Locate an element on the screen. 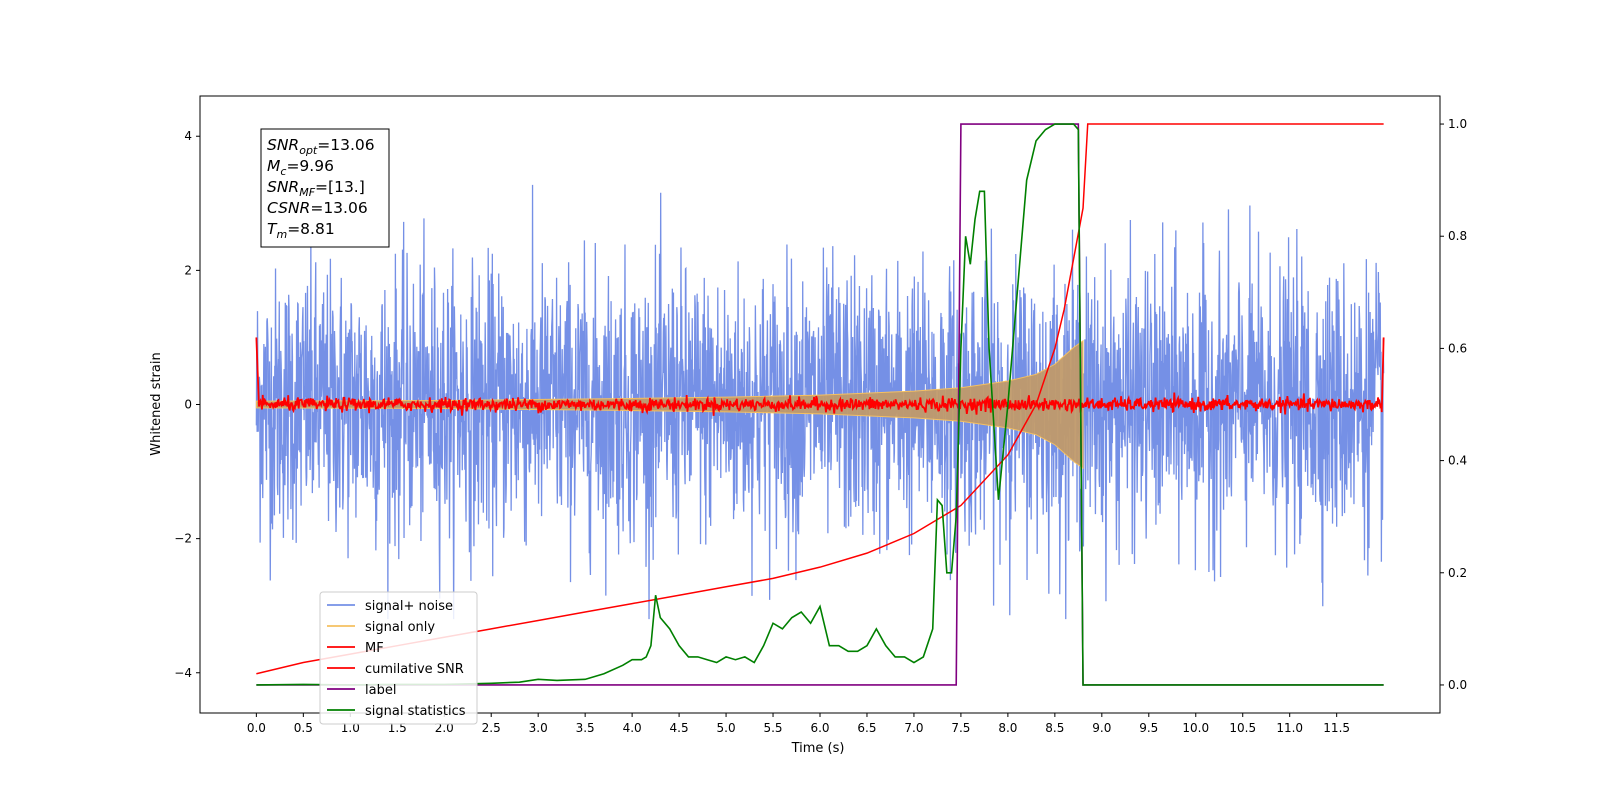  x-tick-label: 5.5 is located at coordinates (772, 728).